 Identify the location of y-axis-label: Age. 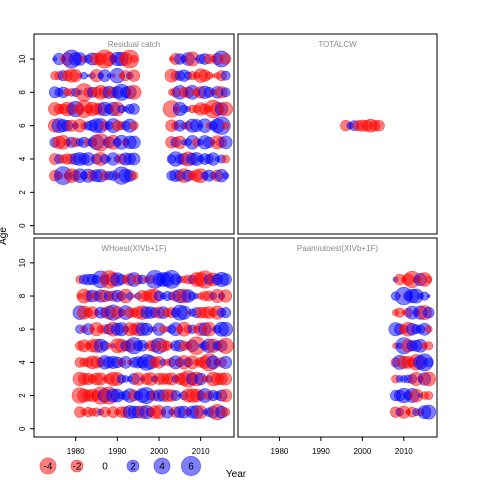
(4, 236).